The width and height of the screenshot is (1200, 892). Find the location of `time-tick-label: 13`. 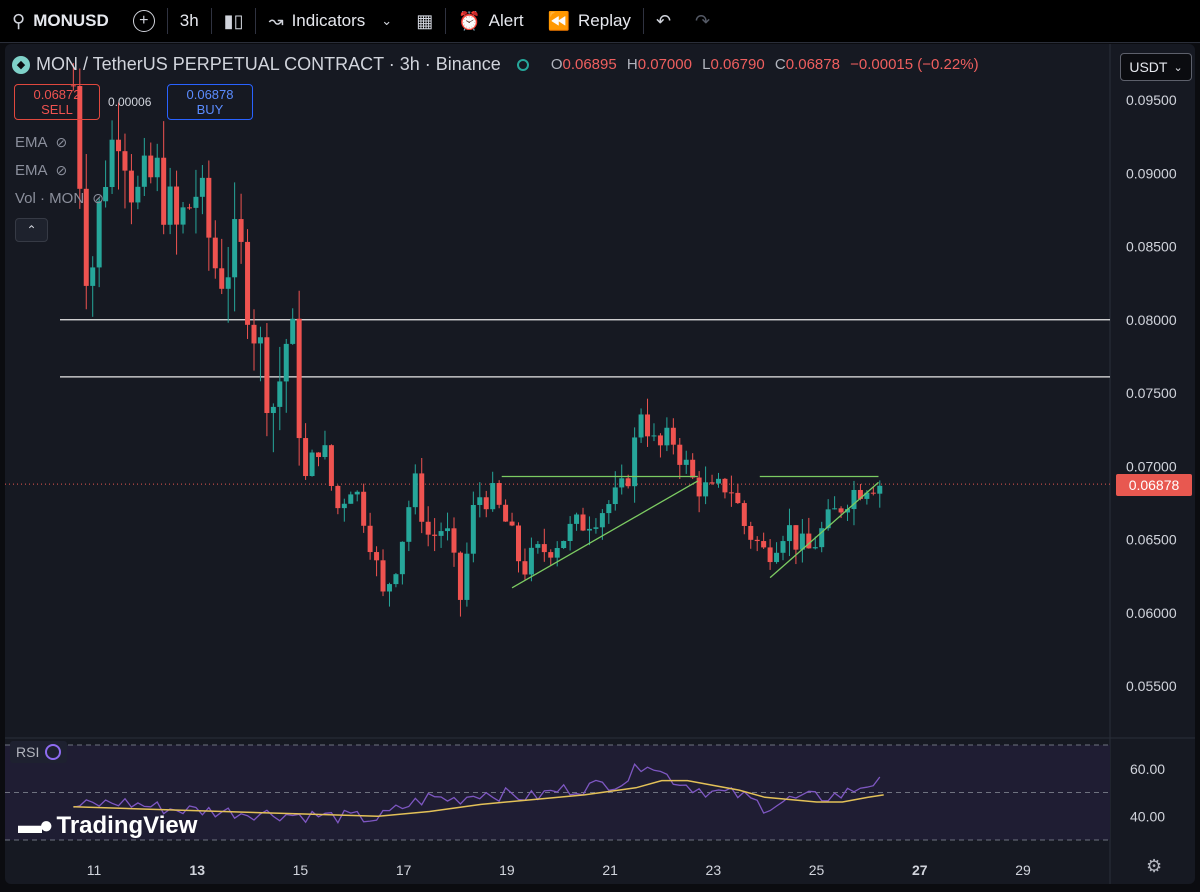

time-tick-label: 13 is located at coordinates (197, 870).